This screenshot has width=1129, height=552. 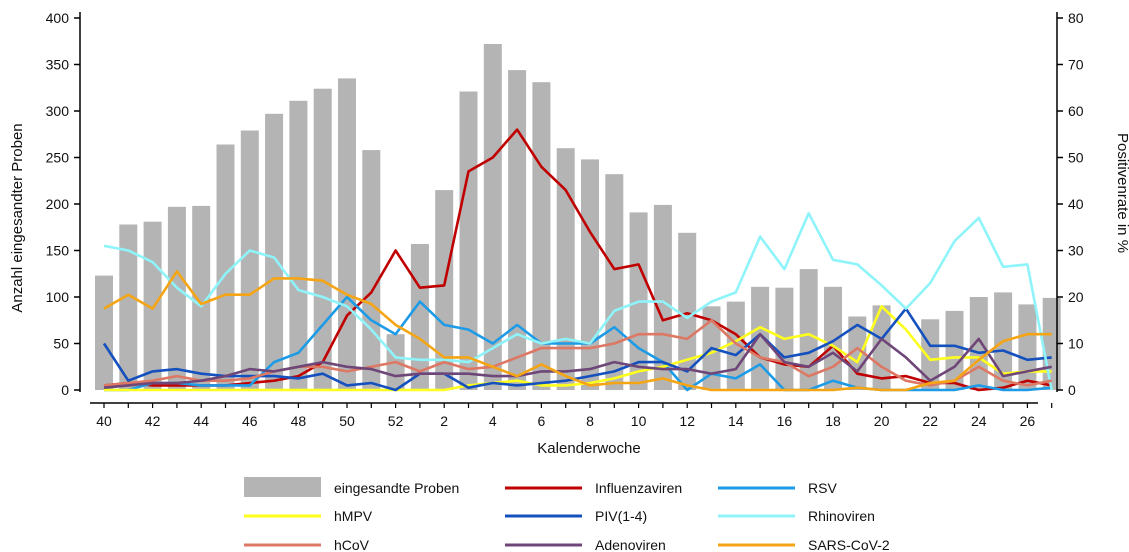 What do you see at coordinates (785, 421) in the screenshot?
I see `x-tick-label: 16` at bounding box center [785, 421].